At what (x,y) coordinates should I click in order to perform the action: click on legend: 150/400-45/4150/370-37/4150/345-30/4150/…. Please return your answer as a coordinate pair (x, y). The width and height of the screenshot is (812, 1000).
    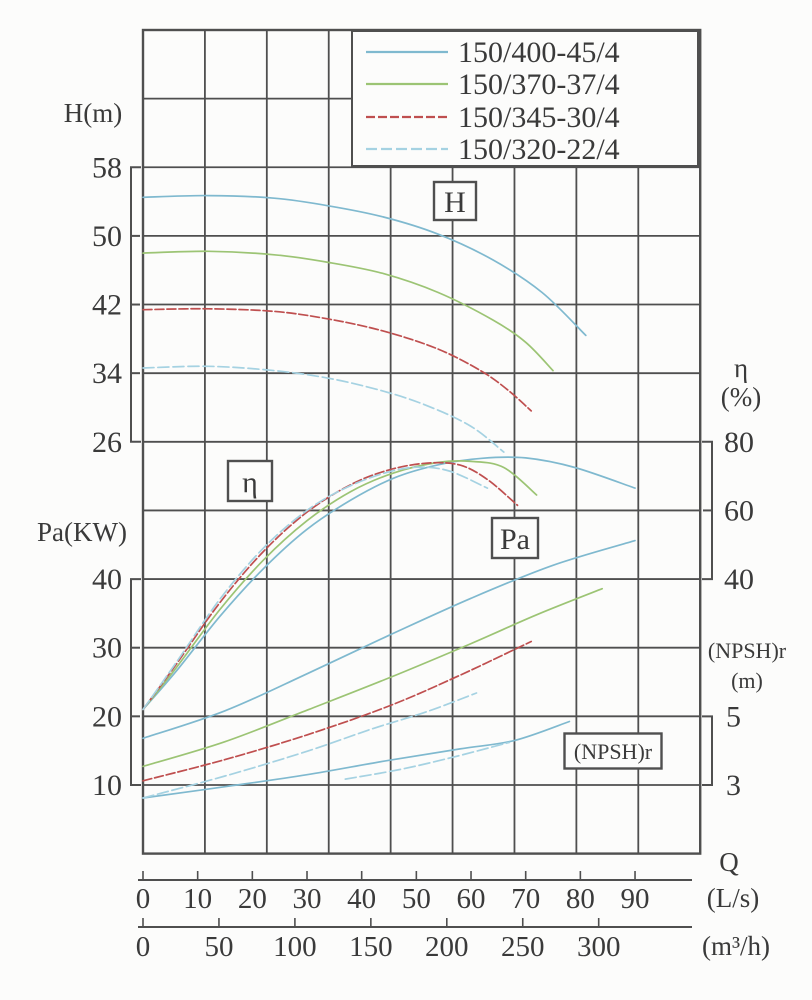
    Looking at the image, I should click on (525, 98).